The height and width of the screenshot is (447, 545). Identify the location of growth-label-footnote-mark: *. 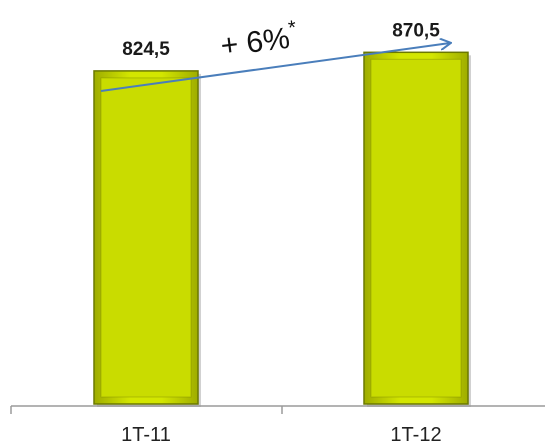
(292, 28).